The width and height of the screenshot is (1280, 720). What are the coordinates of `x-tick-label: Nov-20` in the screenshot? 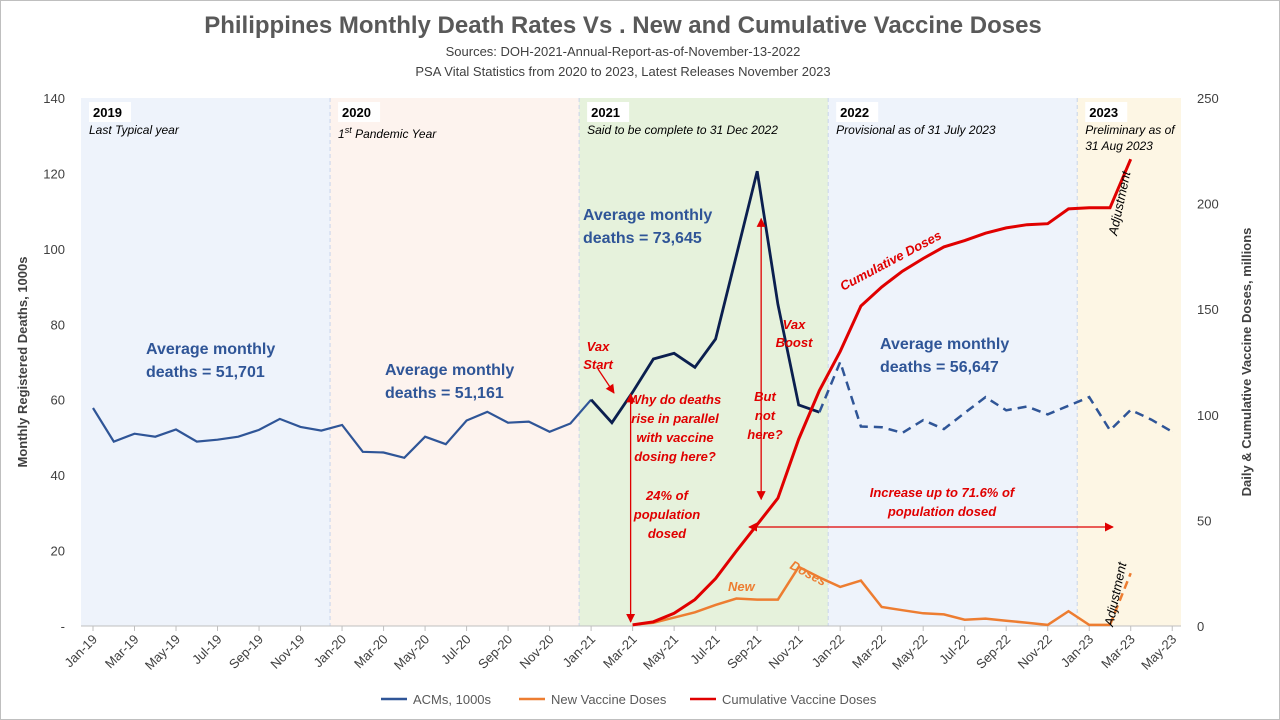 It's located at (536, 652).